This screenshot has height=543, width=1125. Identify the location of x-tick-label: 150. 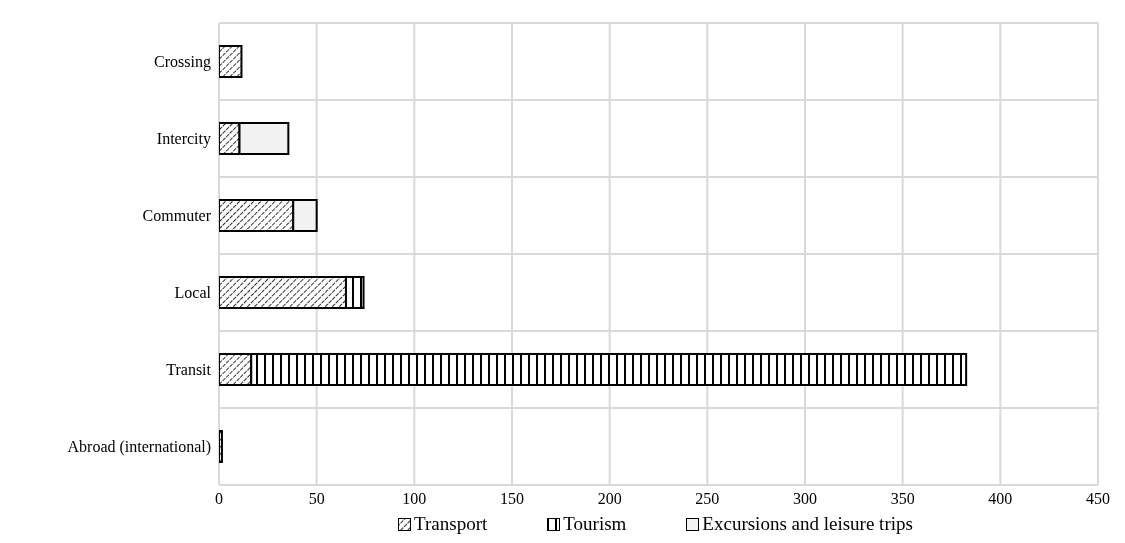
(512, 499).